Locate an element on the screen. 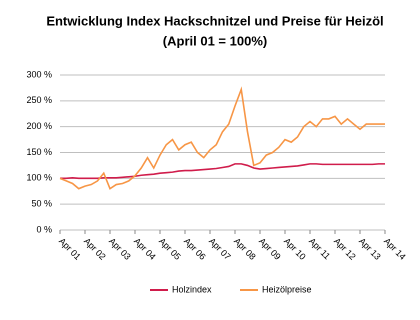 The width and height of the screenshot is (420, 320). x-tick-label: Apr 01 is located at coordinates (70, 249).